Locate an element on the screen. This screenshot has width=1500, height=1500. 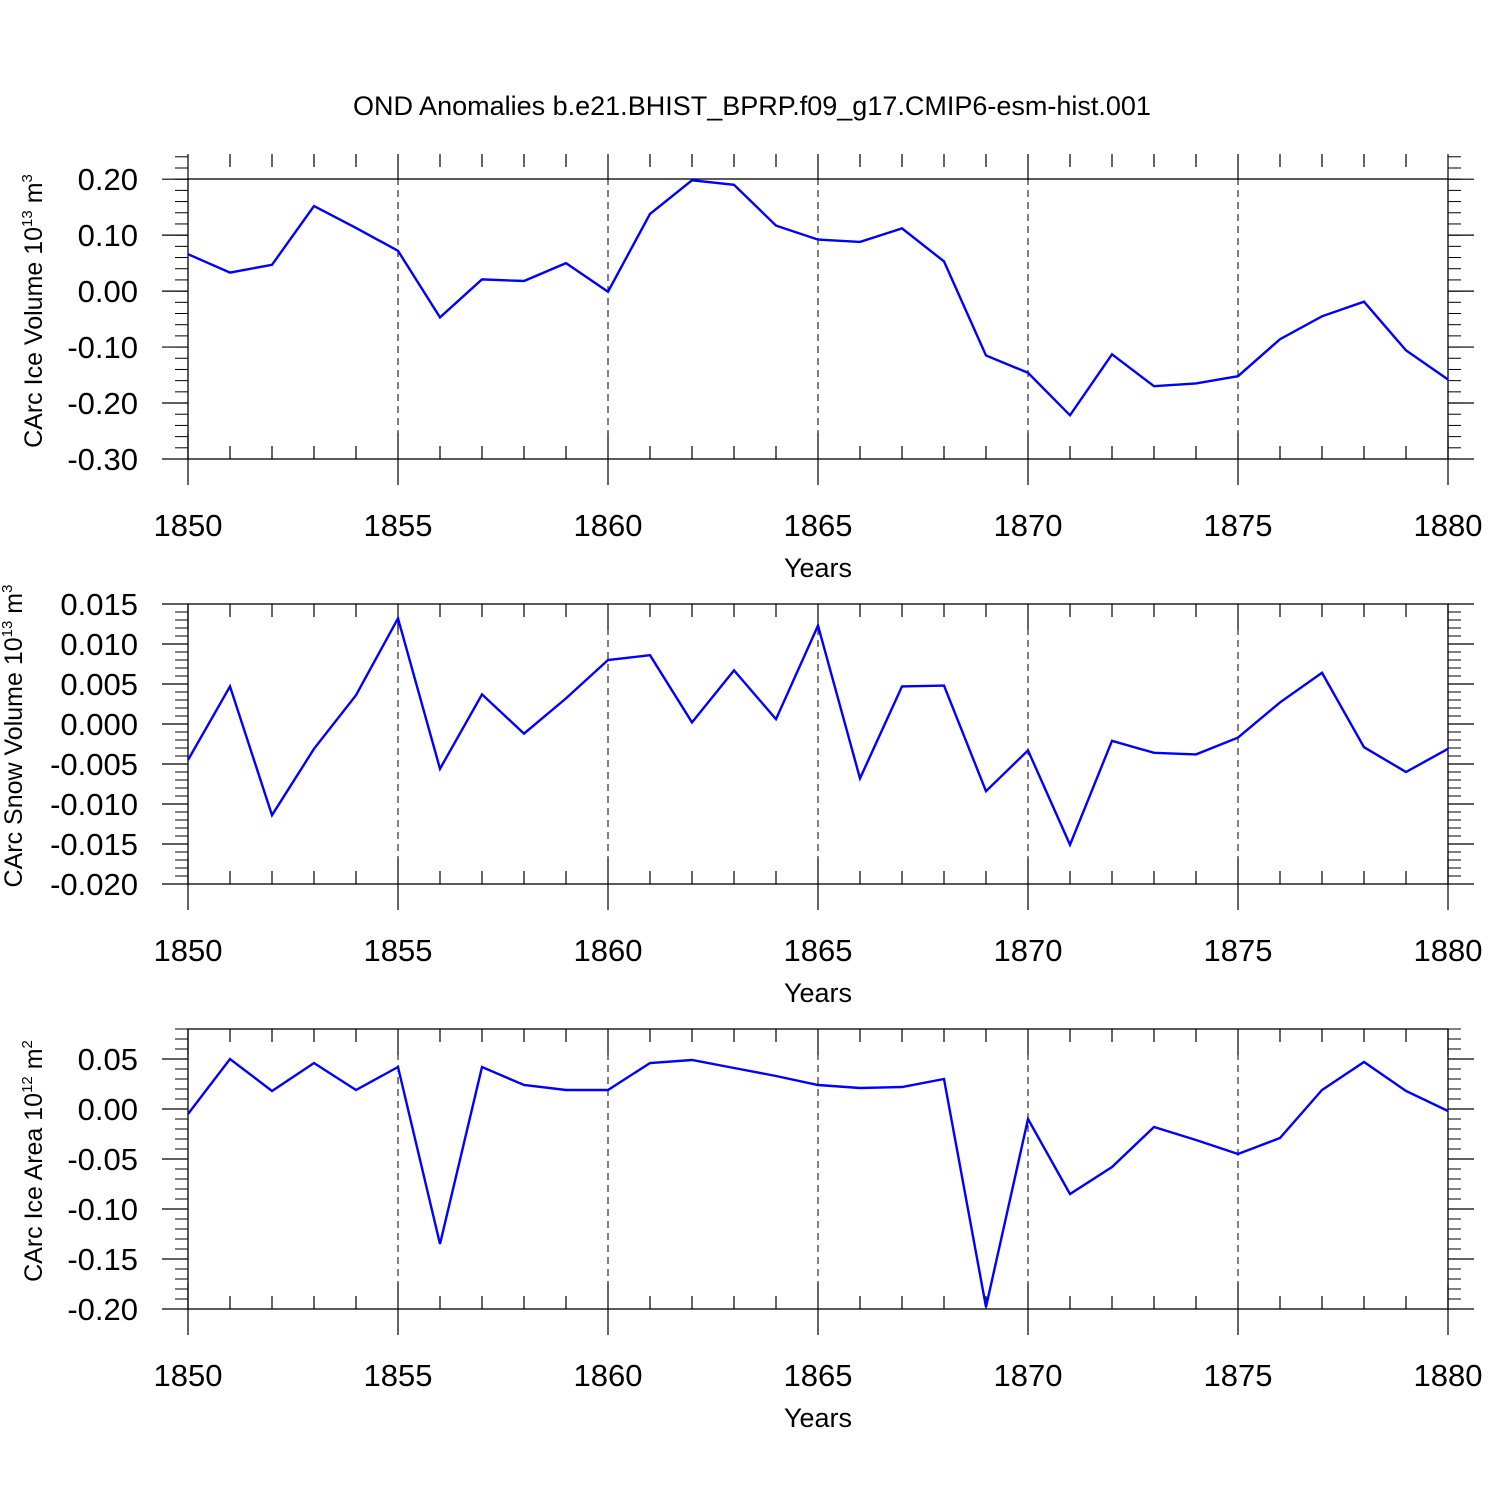
y-tick-label: 0.20 is located at coordinates (108, 179).